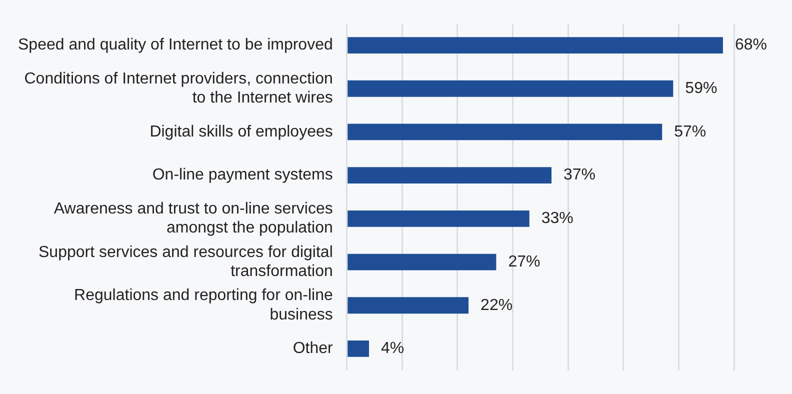 This screenshot has width=792, height=394. Describe the element at coordinates (242, 175) in the screenshot. I see `y-tick-label: On-line payment systems` at that location.